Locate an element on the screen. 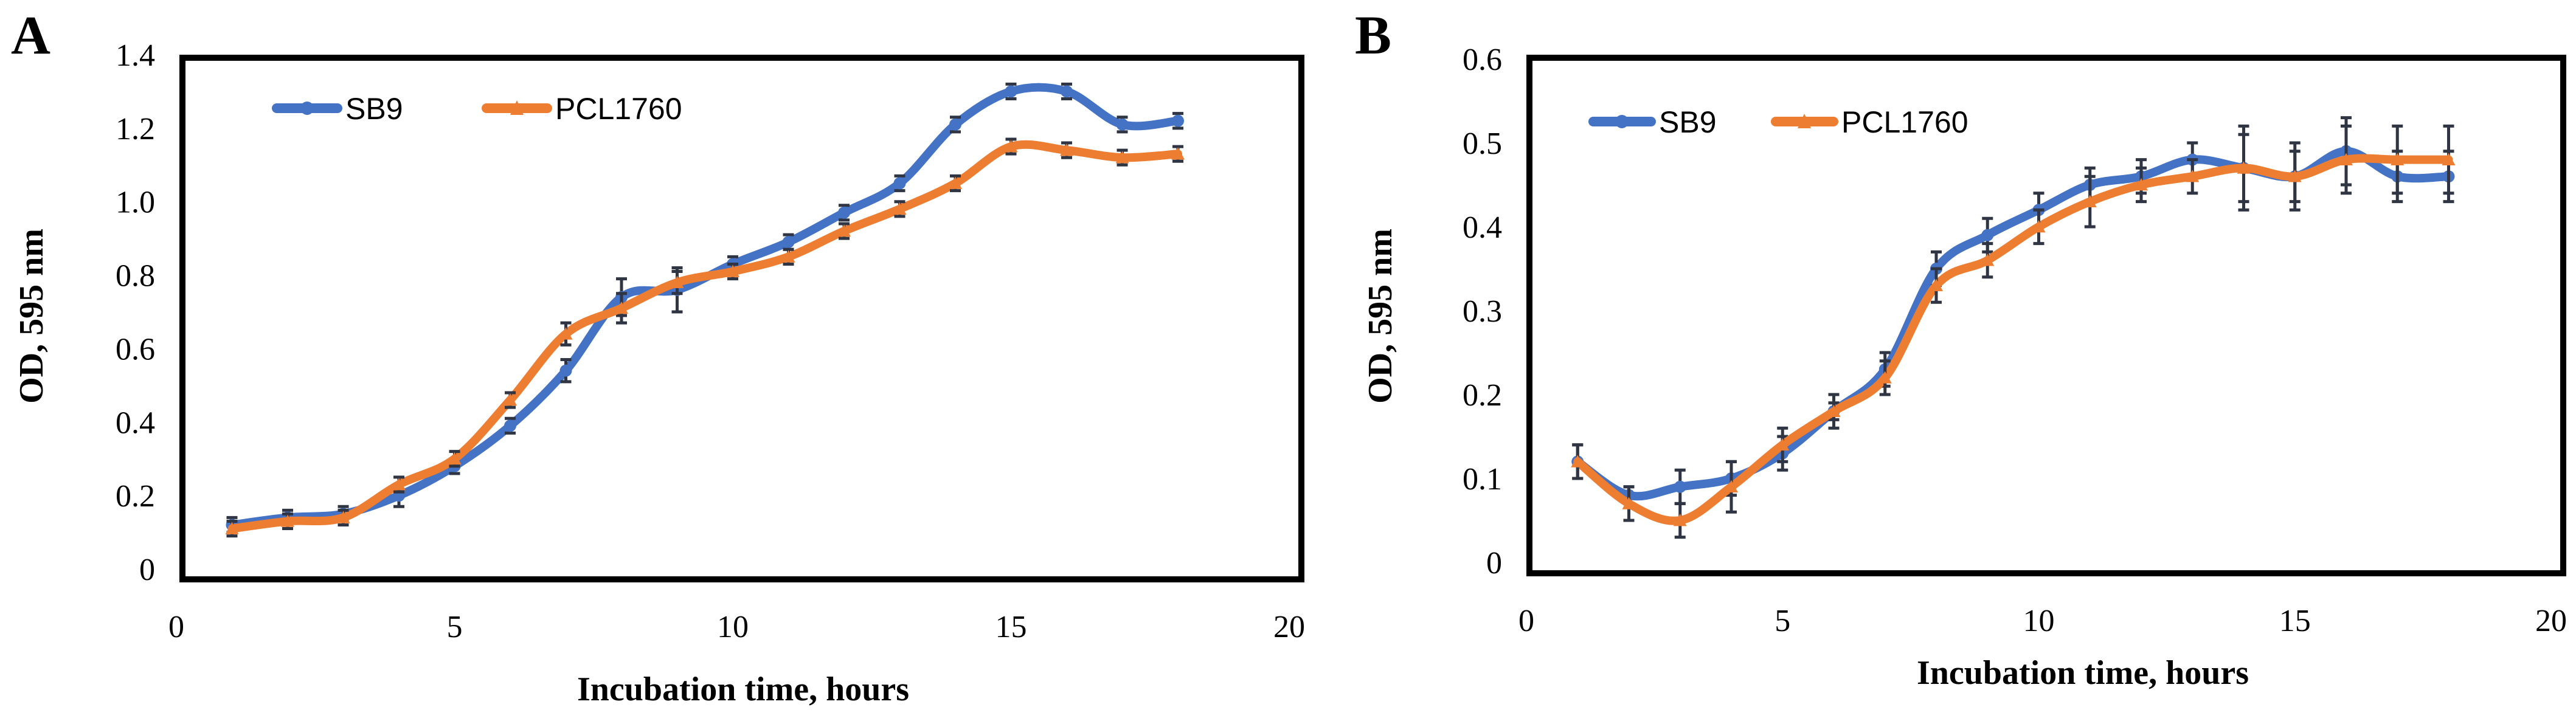  panel-b-y-ticks: 0 0.1 0.2 0.3 0.4 0.5 0.6 is located at coordinates (1482, 312).